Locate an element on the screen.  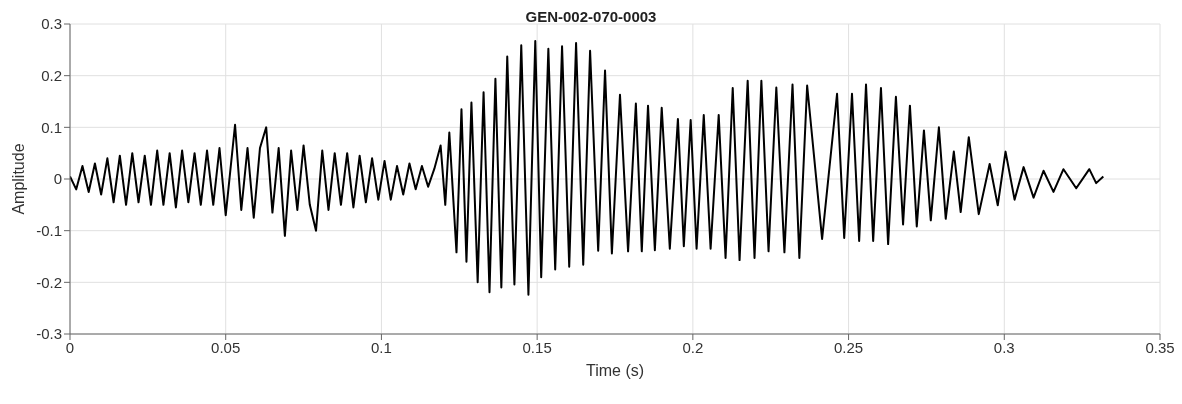
y-tick-label: 0.2 is located at coordinates (51, 75).